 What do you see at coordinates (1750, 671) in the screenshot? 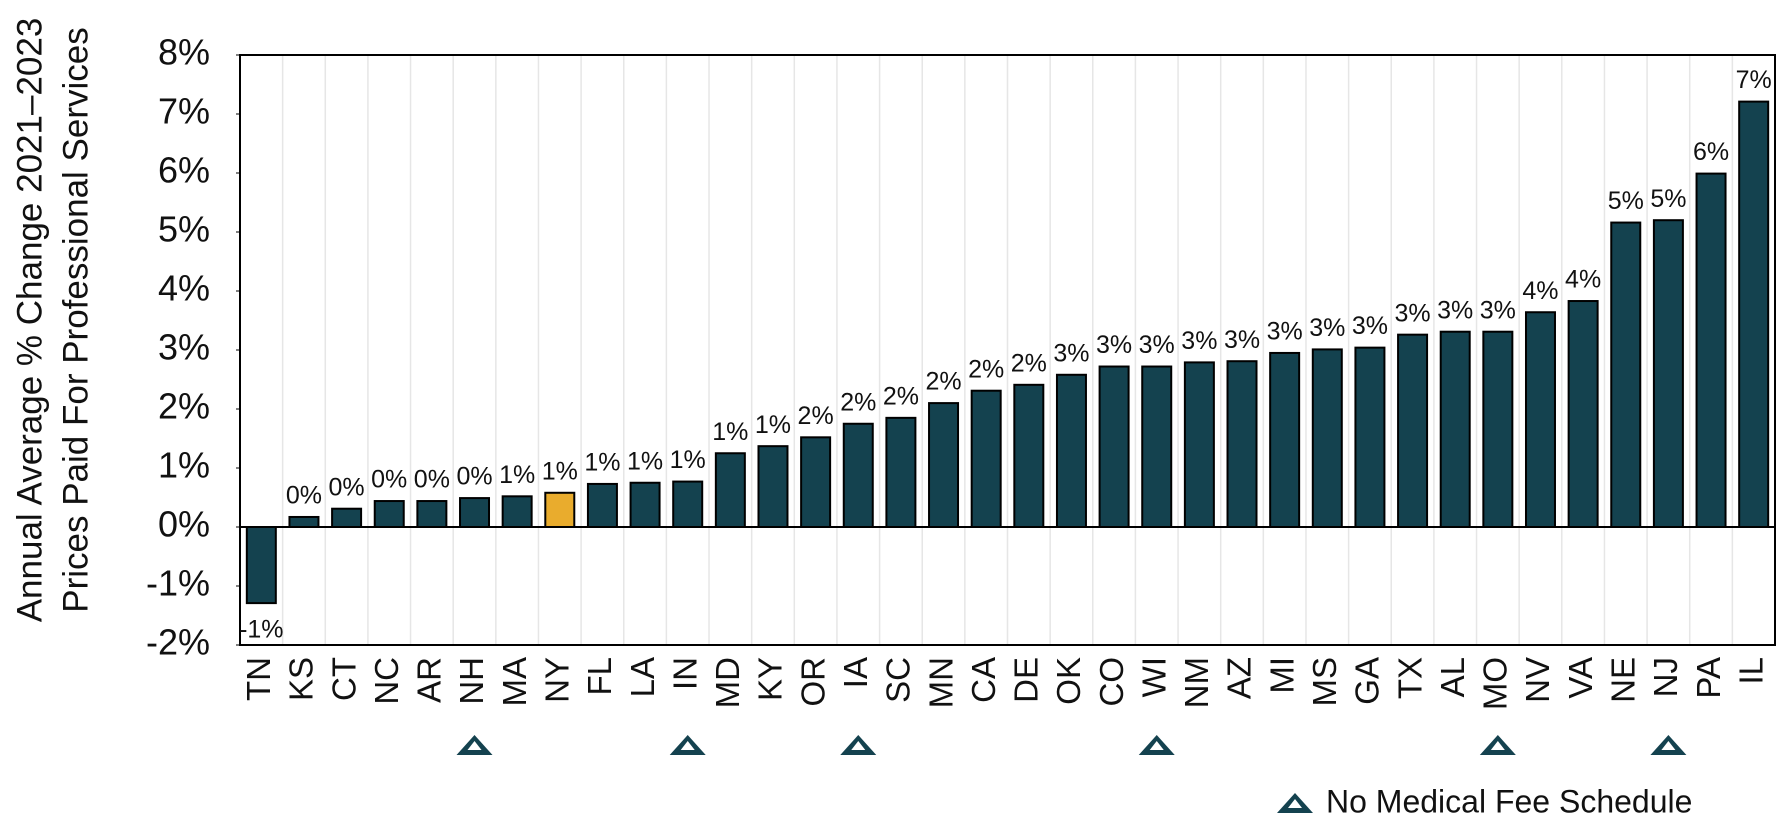
I see `x-tick-label: IL` at bounding box center [1750, 671].